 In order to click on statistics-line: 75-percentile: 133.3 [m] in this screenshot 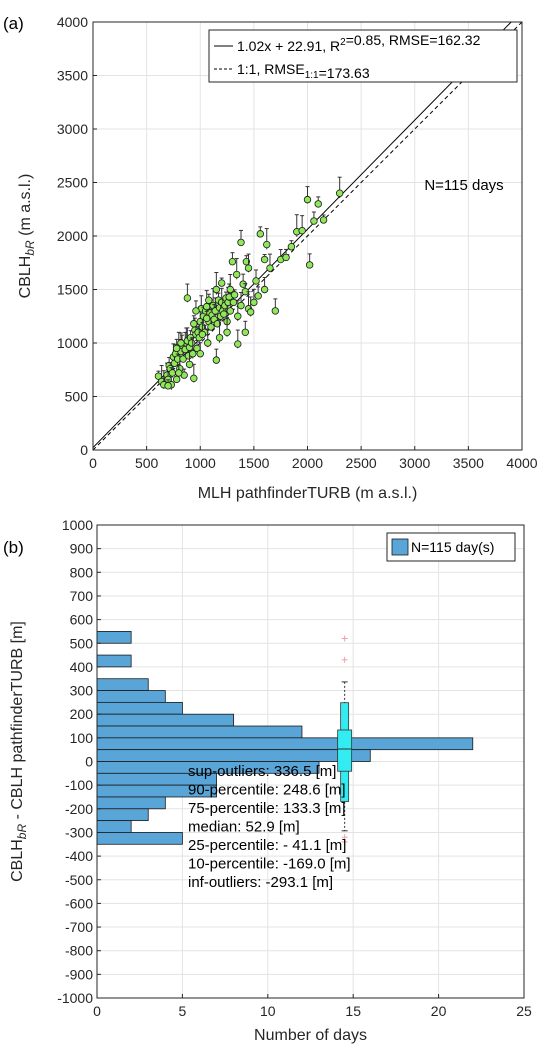, I will do `click(267, 808)`.